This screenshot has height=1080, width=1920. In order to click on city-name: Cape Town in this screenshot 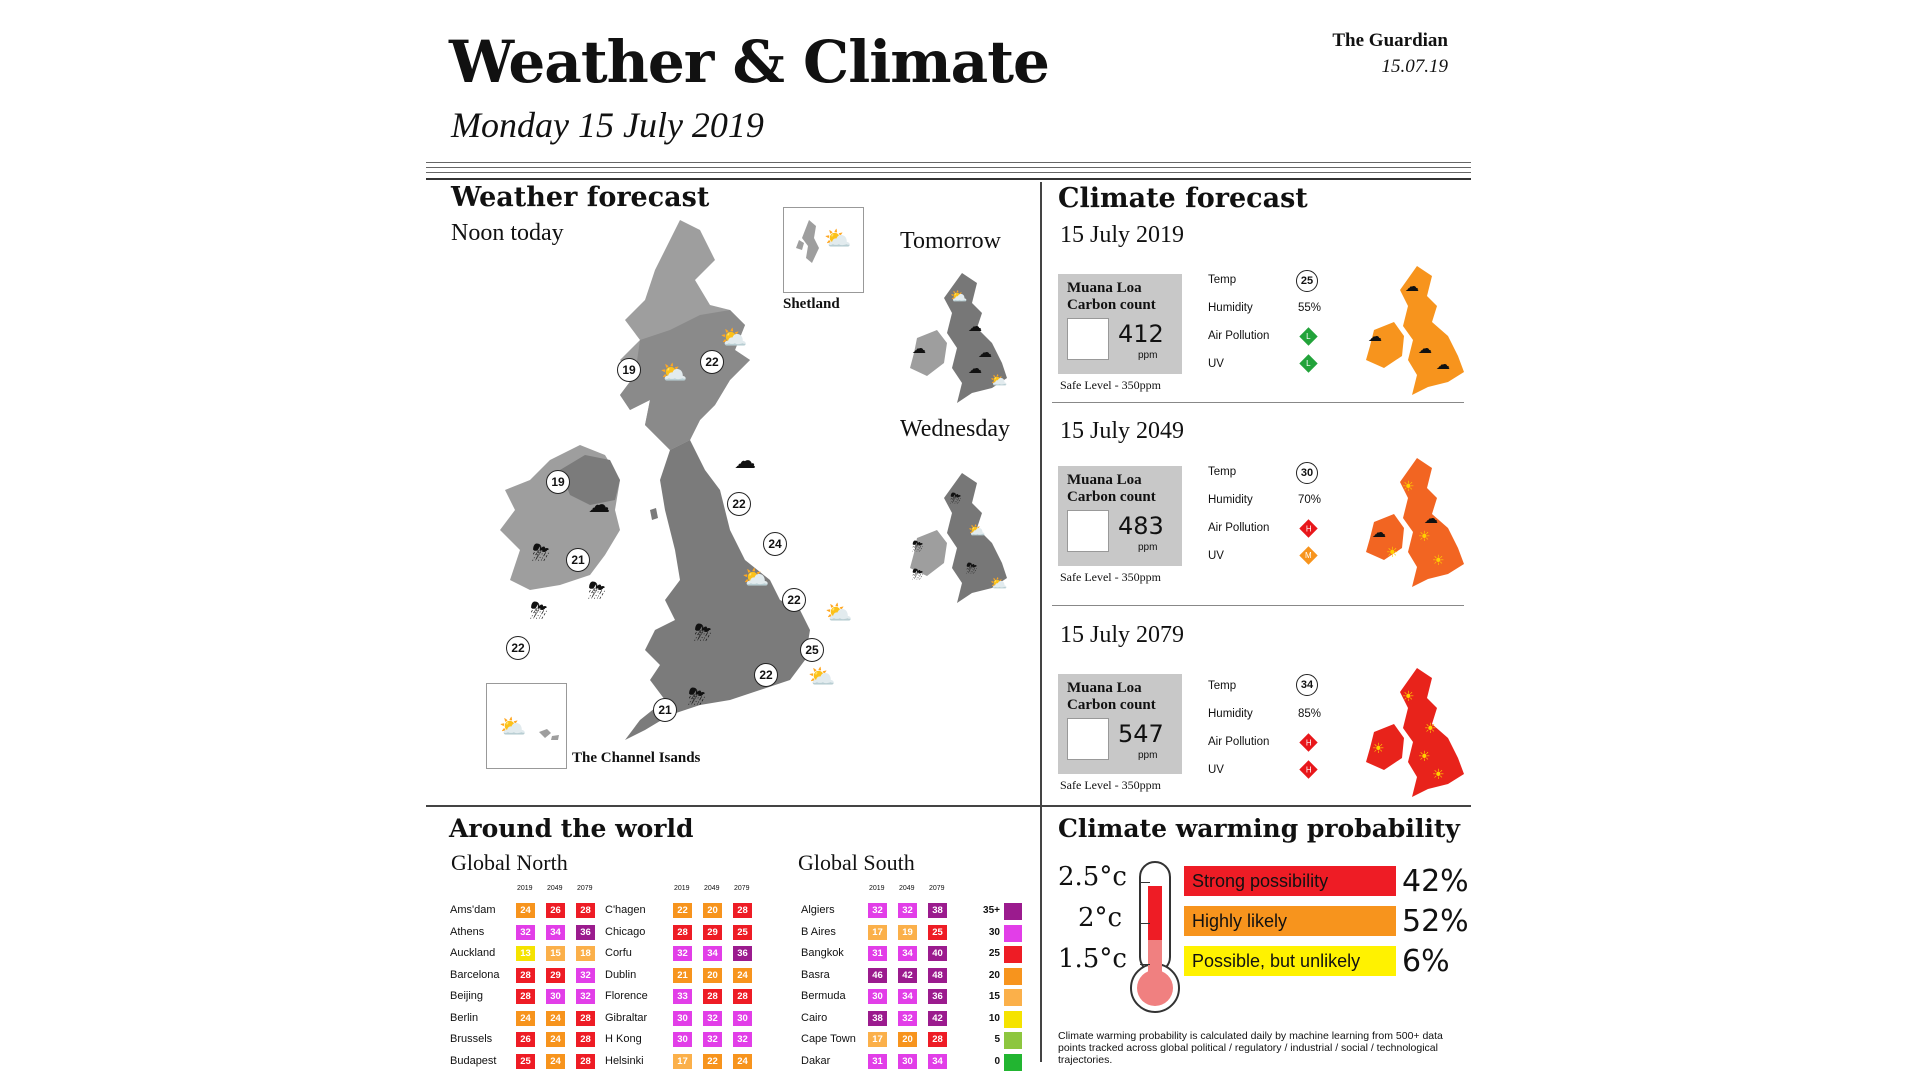, I will do `click(828, 1039)`.